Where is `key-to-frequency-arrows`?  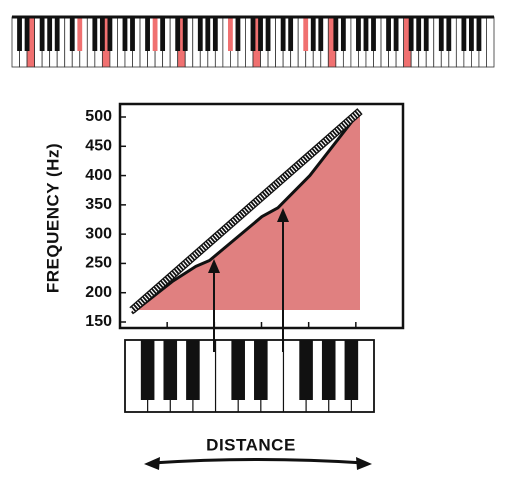
key-to-frequency-arrows is located at coordinates (248, 280).